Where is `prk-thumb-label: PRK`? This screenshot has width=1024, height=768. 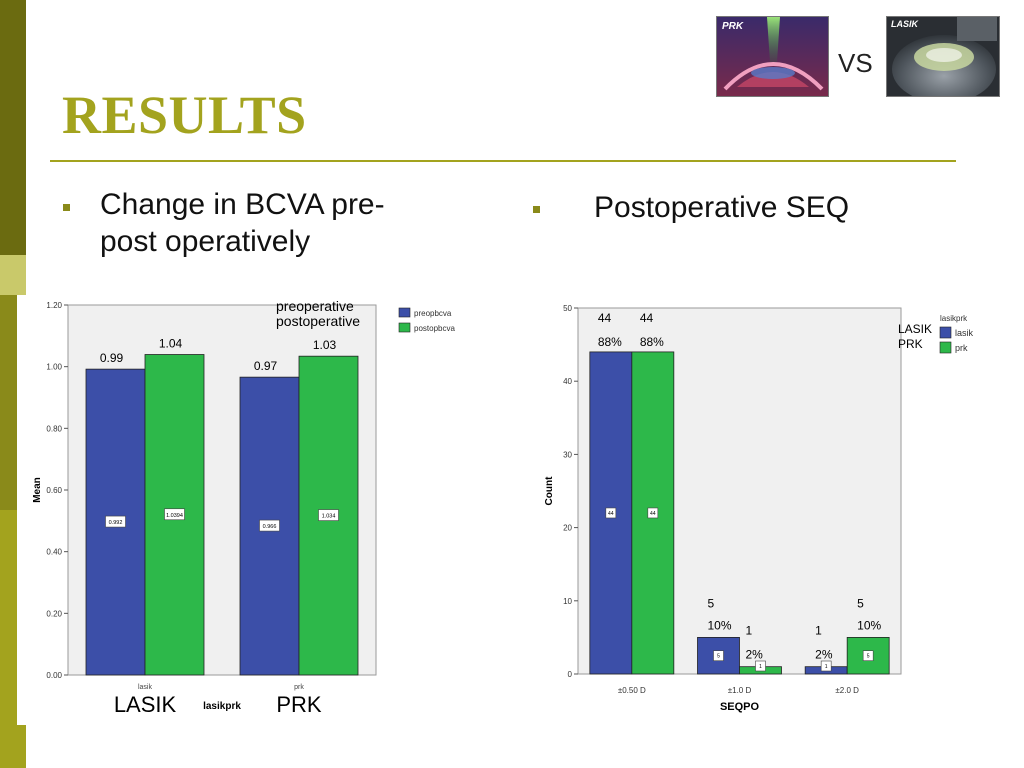 prk-thumb-label: PRK is located at coordinates (733, 26).